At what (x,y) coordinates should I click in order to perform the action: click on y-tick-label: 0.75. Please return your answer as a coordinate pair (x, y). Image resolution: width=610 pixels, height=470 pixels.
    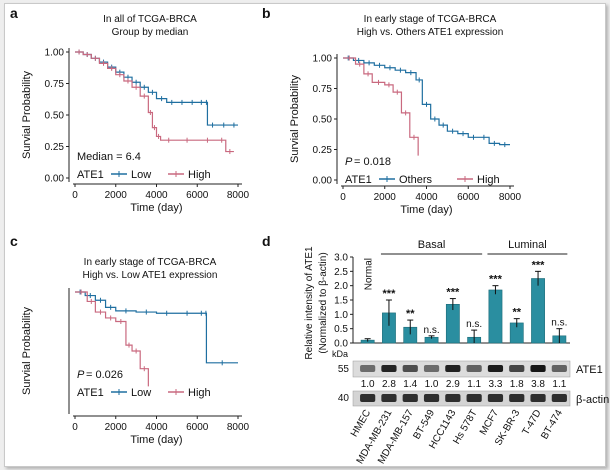
    Looking at the image, I should click on (55, 84).